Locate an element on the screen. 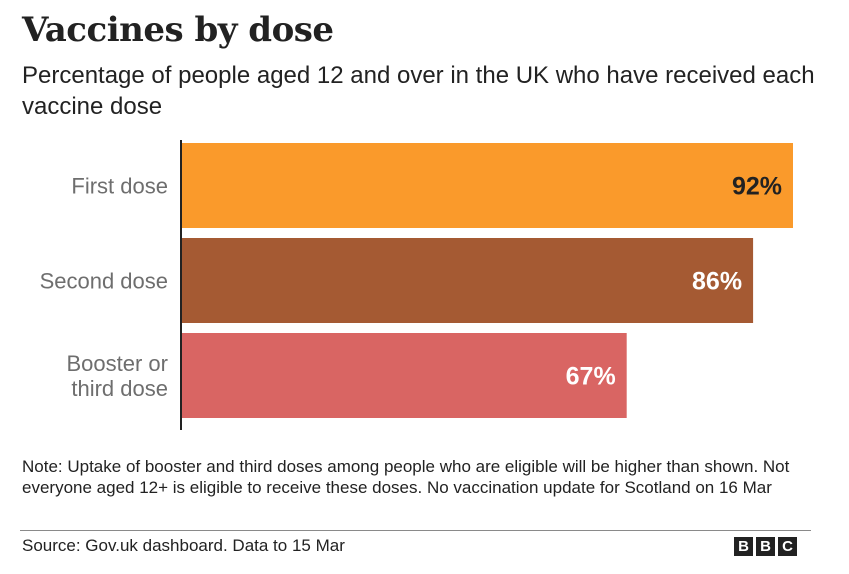  bar-value-label-3: 67% is located at coordinates (591, 377).